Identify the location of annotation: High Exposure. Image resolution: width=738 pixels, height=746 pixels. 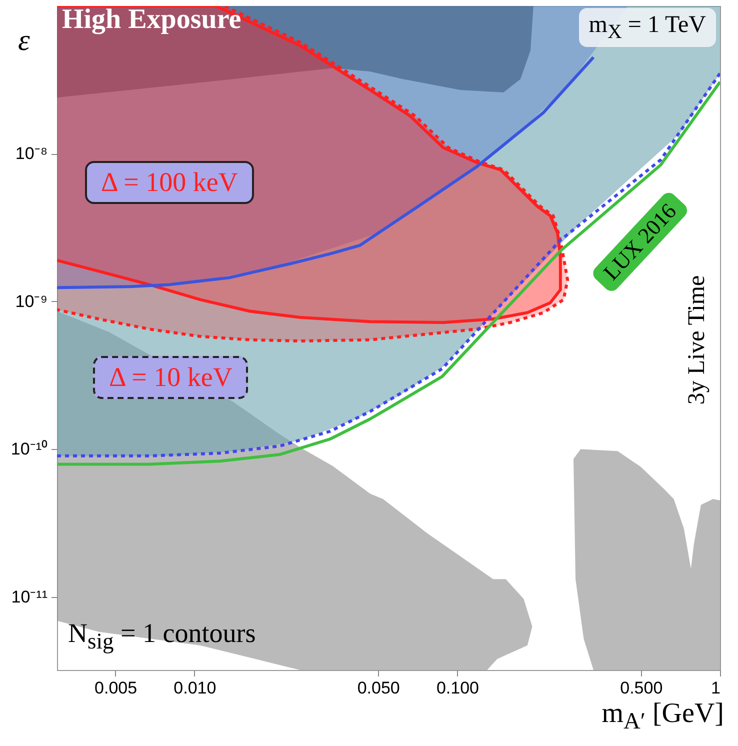
(152, 19).